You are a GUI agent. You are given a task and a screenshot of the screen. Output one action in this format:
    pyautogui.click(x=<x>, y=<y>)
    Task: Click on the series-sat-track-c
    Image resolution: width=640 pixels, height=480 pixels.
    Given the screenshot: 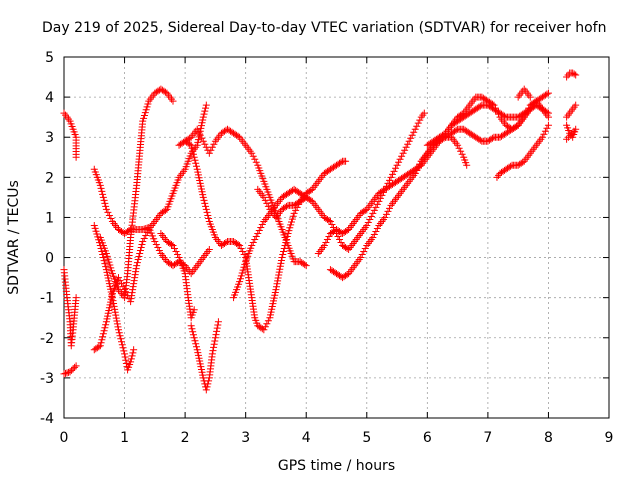 What is the action you would take?
    pyautogui.click(x=70, y=370)
    